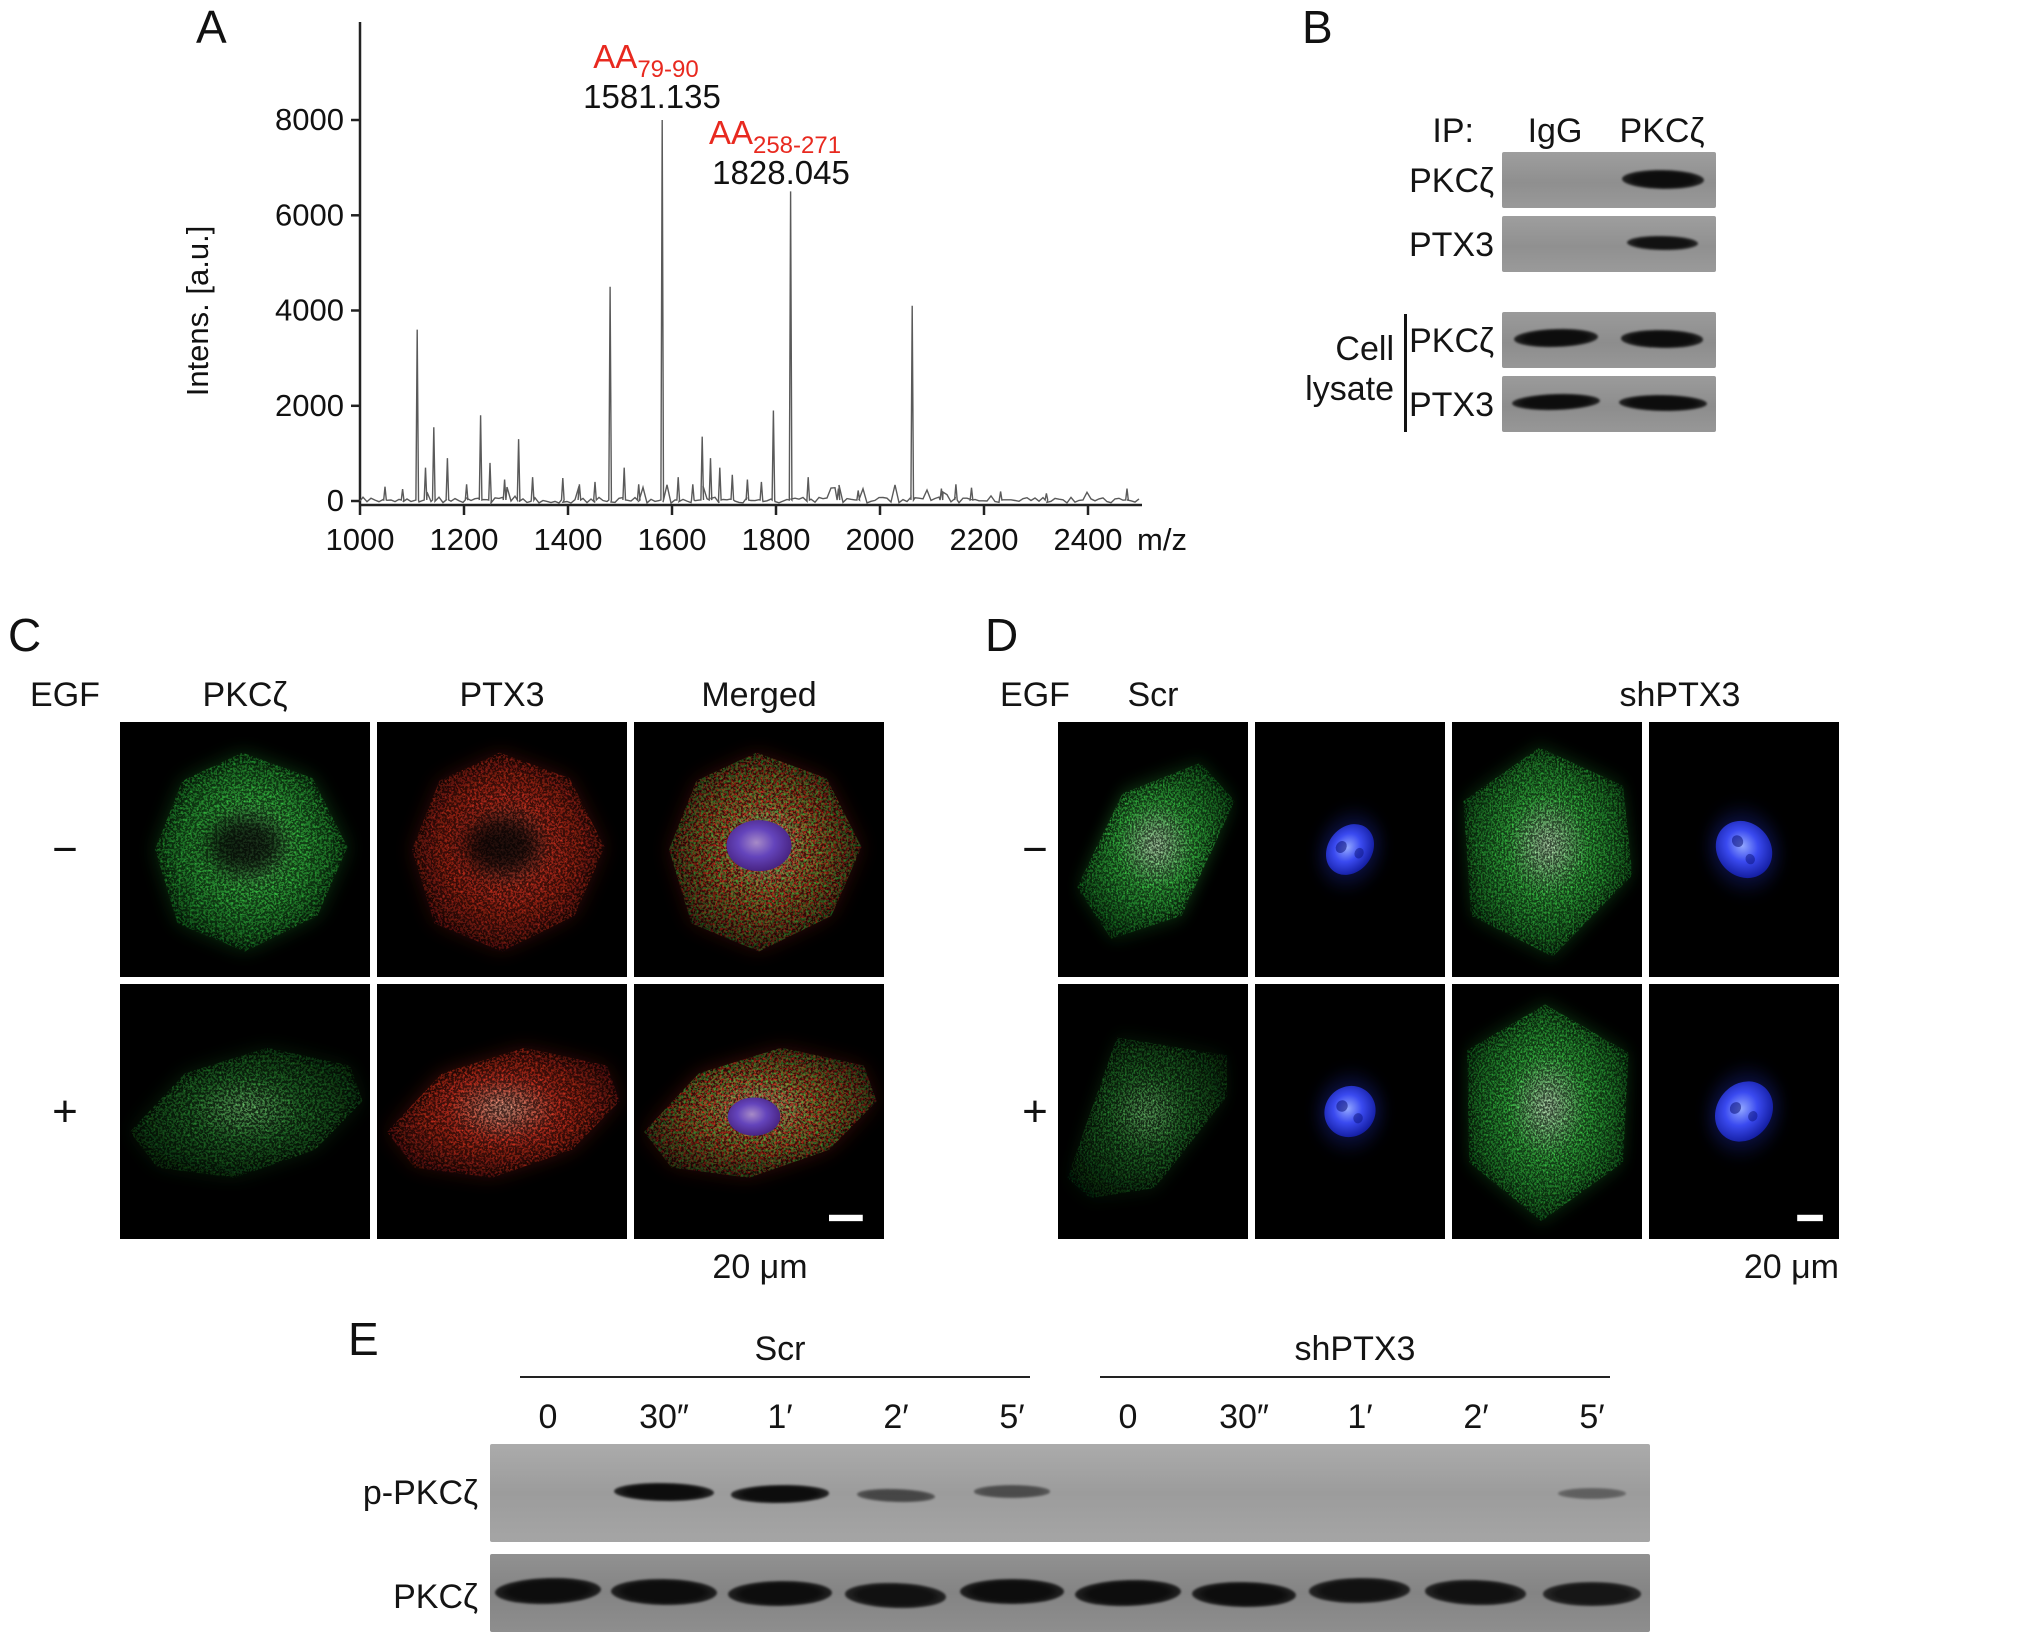 The image size is (2032, 1635). Describe the element at coordinates (360, 539) in the screenshot. I see `svg-text: 1000` at that location.